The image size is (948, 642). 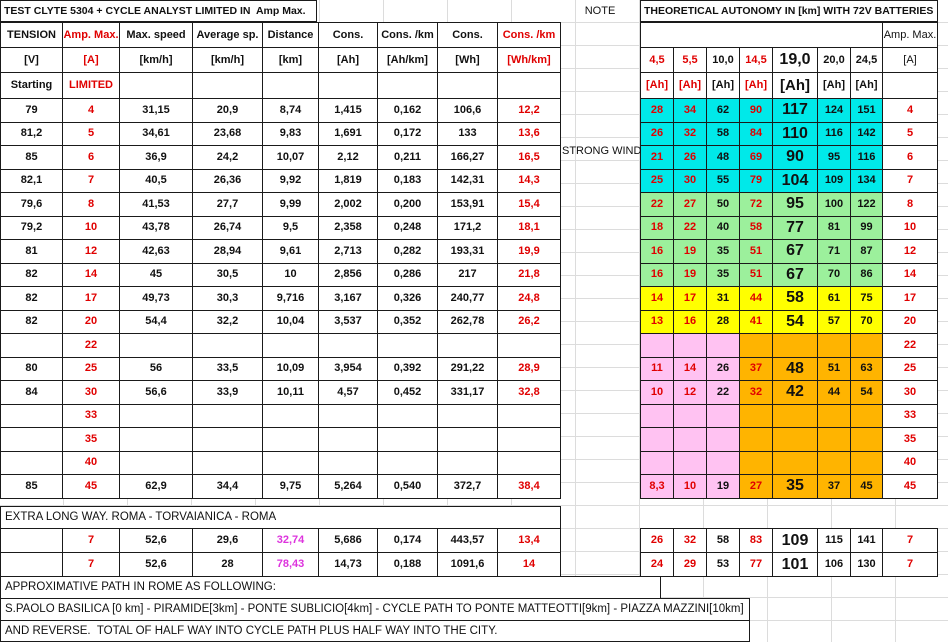 I want to click on left-data-cell: 34,61, so click(x=156, y=133).